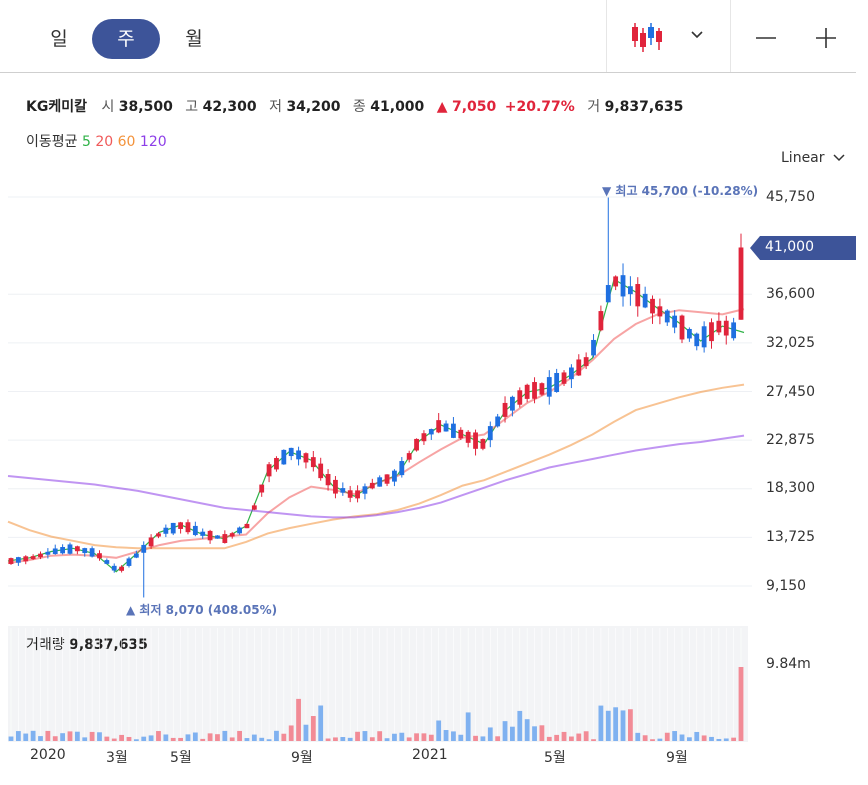 The width and height of the screenshot is (868, 785). I want to click on time-axis-label: 5월, so click(555, 758).